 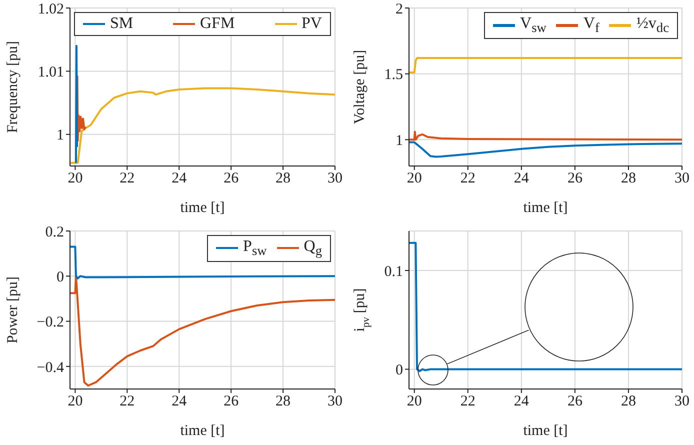 What do you see at coordinates (255, 248) in the screenshot?
I see `legend-label: P$_{sw}$` at bounding box center [255, 248].